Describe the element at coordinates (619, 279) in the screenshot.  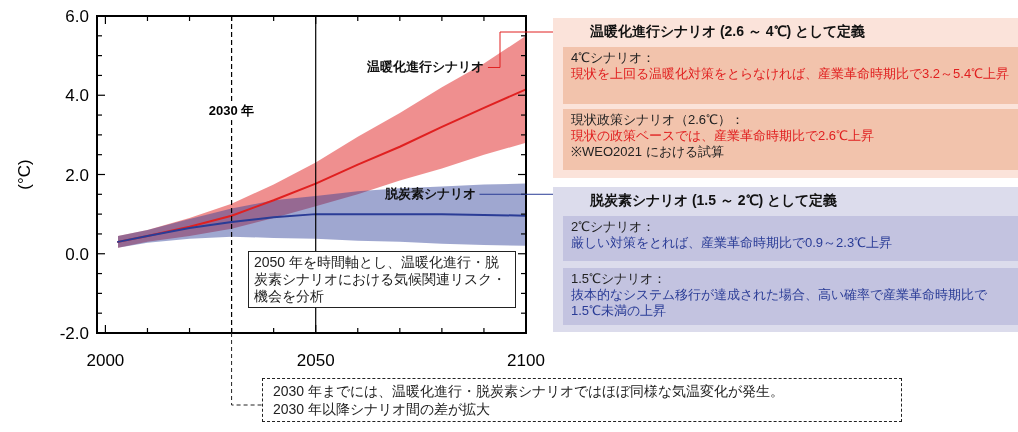
I see `text: 1.5℃シナリオ：` at that location.